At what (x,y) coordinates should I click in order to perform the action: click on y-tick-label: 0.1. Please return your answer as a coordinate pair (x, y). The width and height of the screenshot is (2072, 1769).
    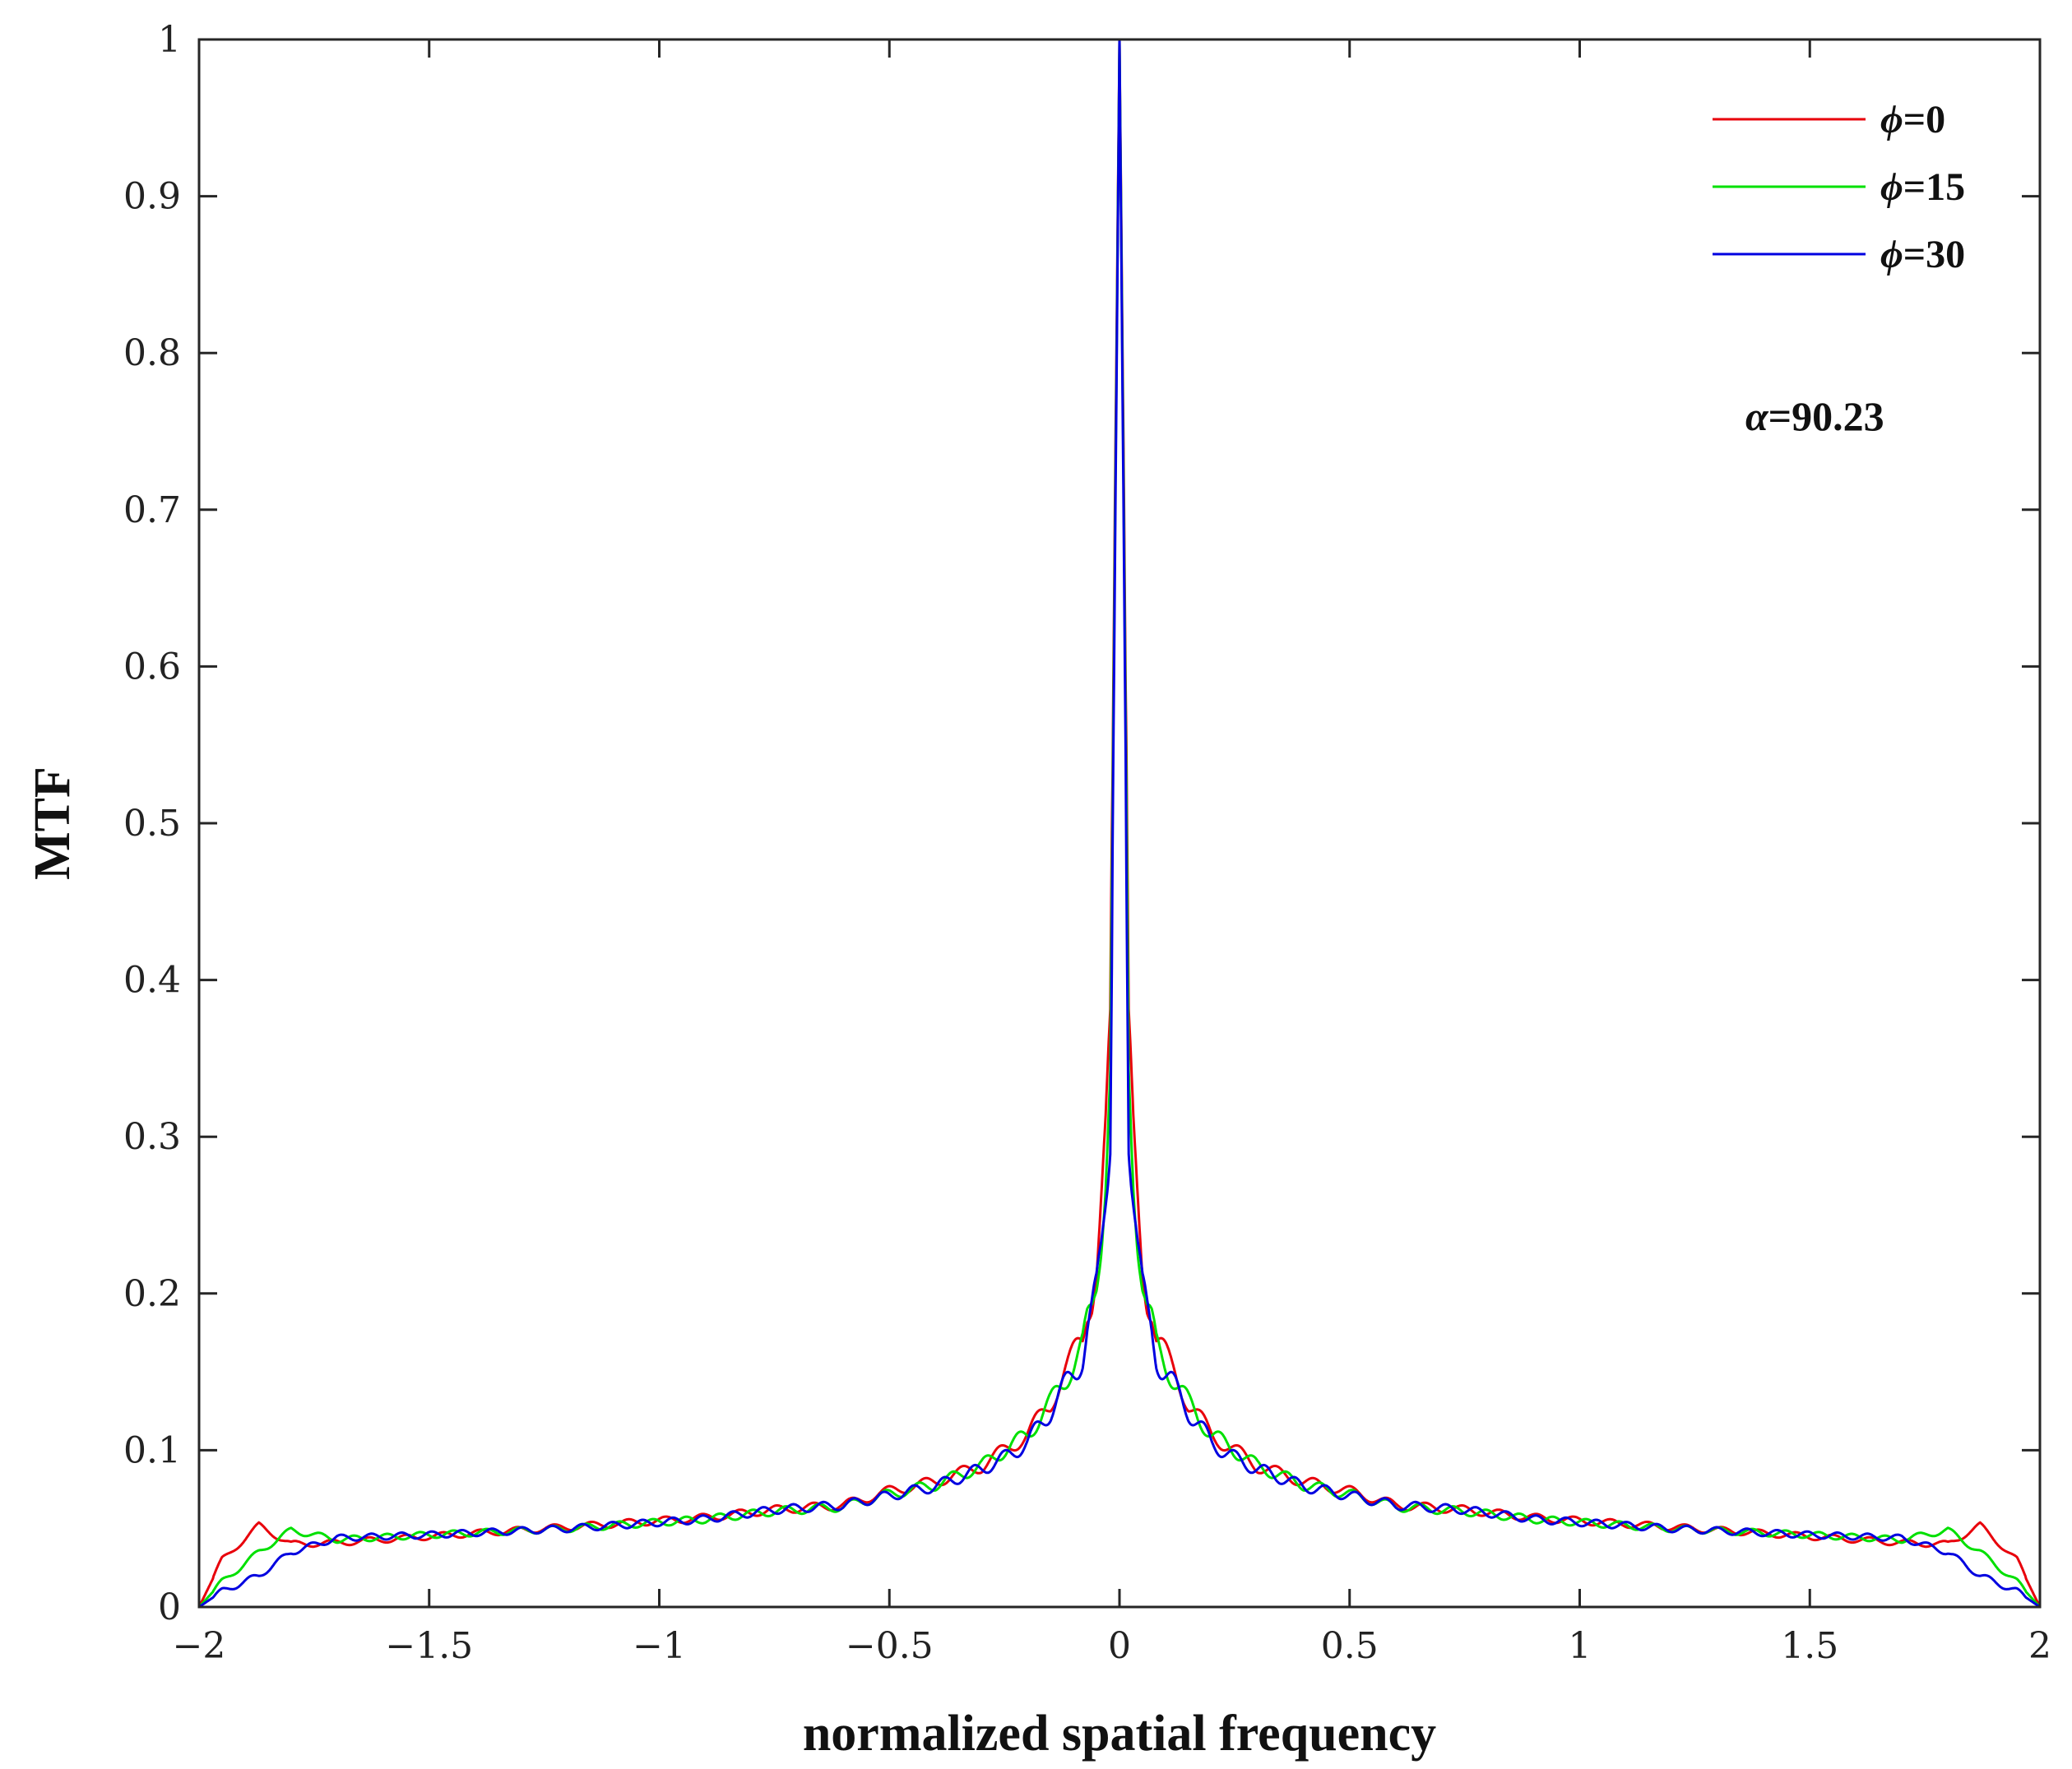
    Looking at the image, I should click on (152, 1450).